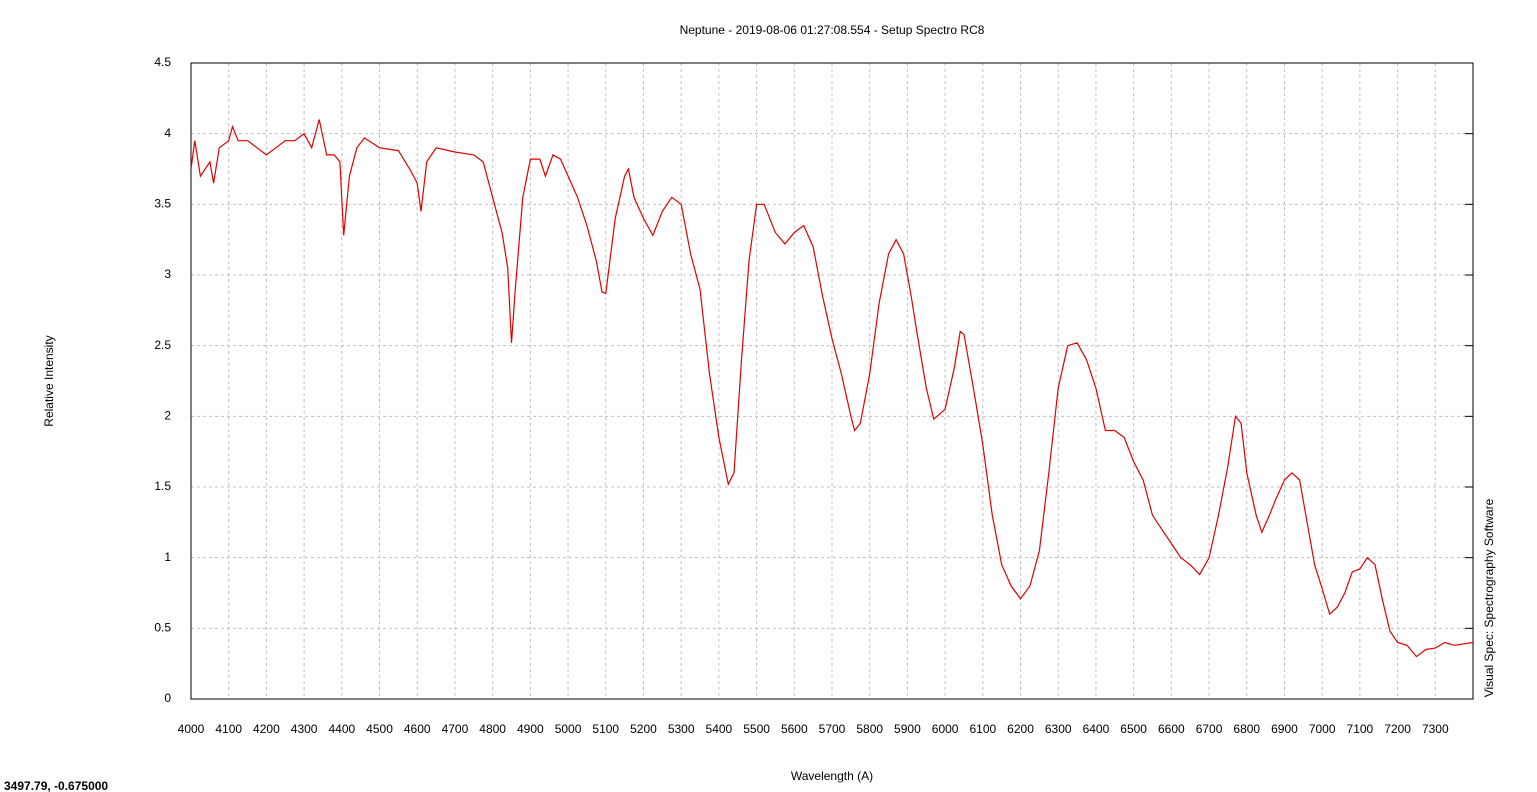 The width and height of the screenshot is (1537, 792). What do you see at coordinates (1284, 729) in the screenshot?
I see `x-tick-label: 6900` at bounding box center [1284, 729].